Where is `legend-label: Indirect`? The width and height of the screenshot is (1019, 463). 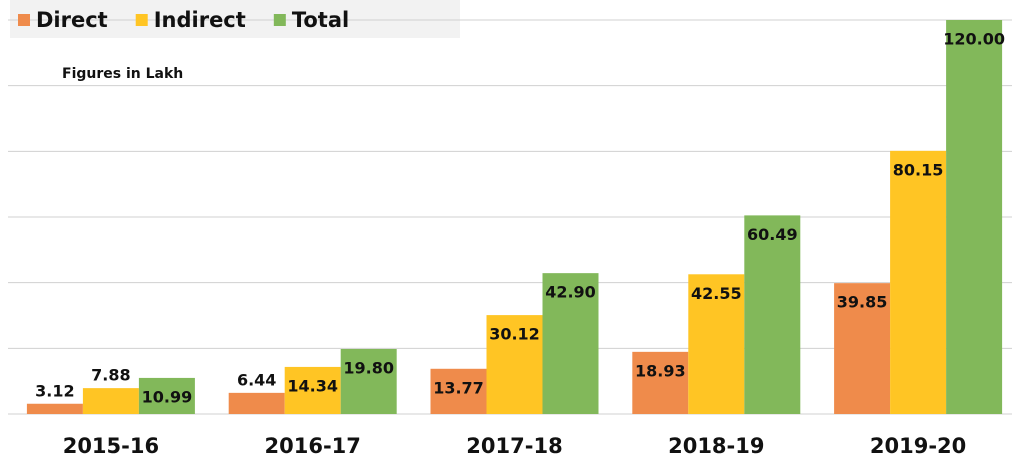
legend-label: Indirect is located at coordinates (200, 20).